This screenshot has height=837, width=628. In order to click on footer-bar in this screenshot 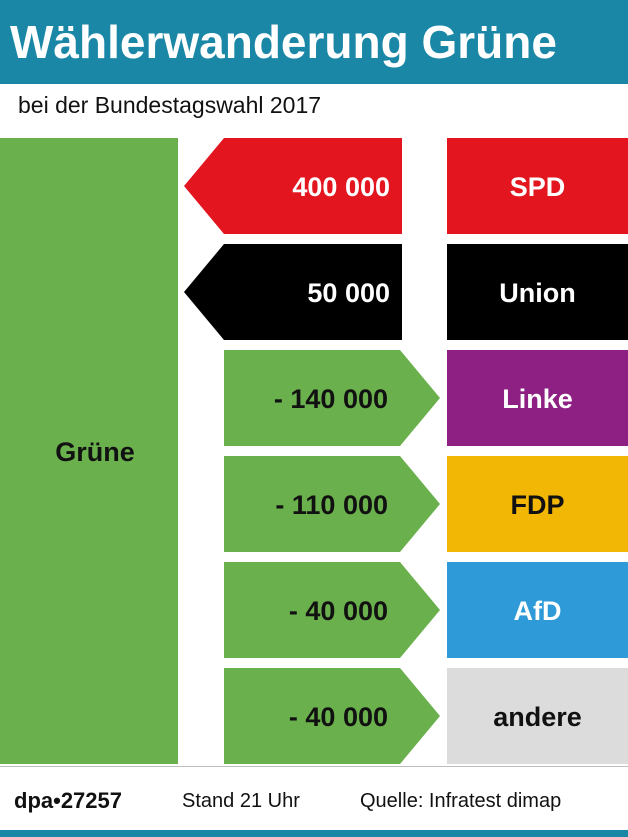, I will do `click(314, 833)`.